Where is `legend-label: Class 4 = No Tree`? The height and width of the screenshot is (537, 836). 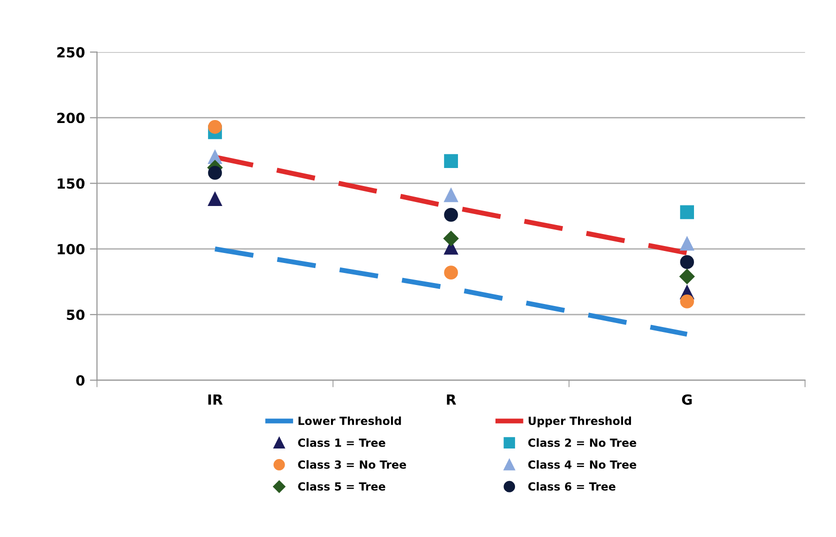 legend-label: Class 4 = No Tree is located at coordinates (582, 464).